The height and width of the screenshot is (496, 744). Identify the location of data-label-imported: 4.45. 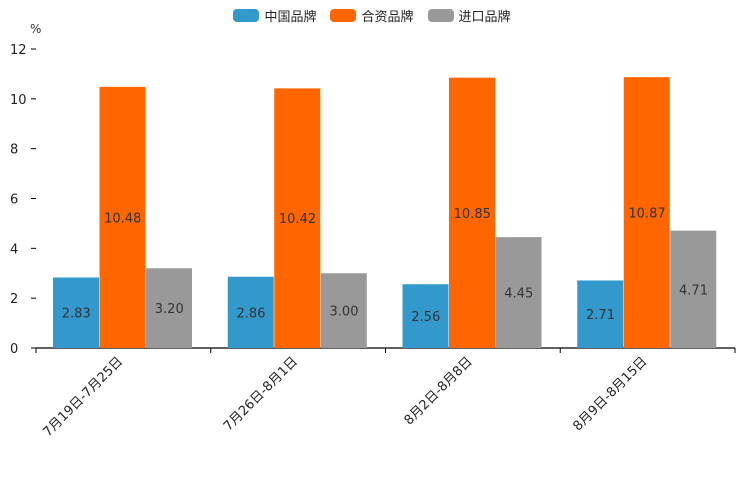
(518, 294).